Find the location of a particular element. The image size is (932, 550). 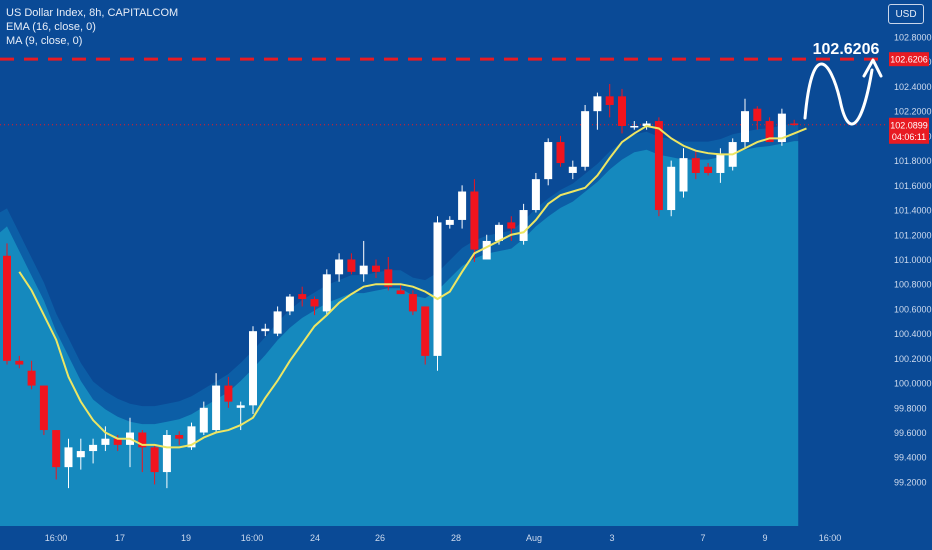

target-price-label: 102.6206 is located at coordinates (909, 60).